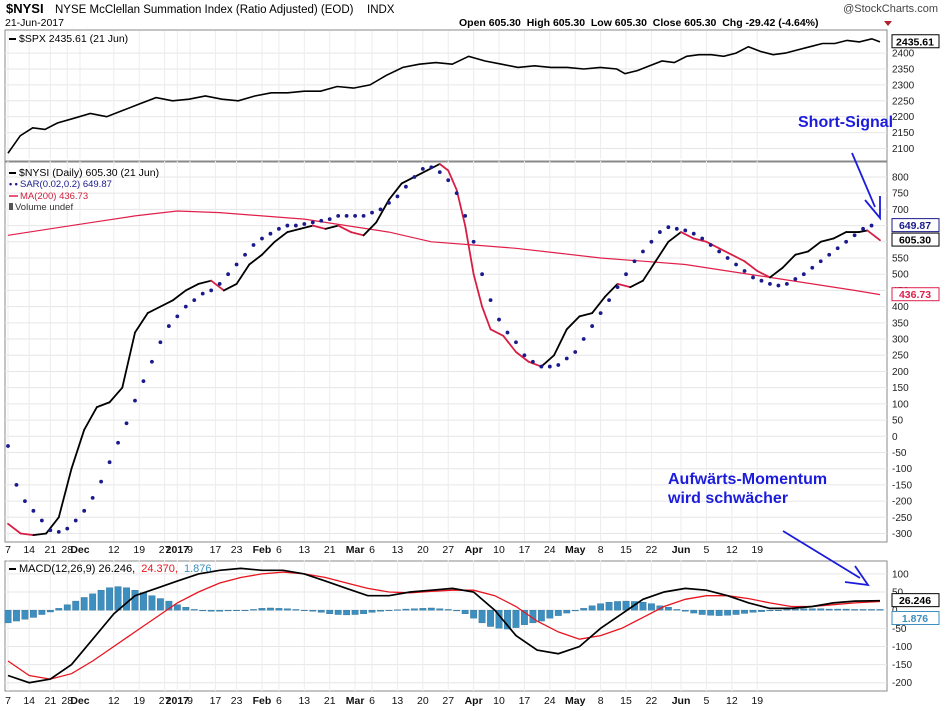 Image resolution: width=945 pixels, height=711 pixels. I want to click on short-signal-arrowhead, so click(872, 208).